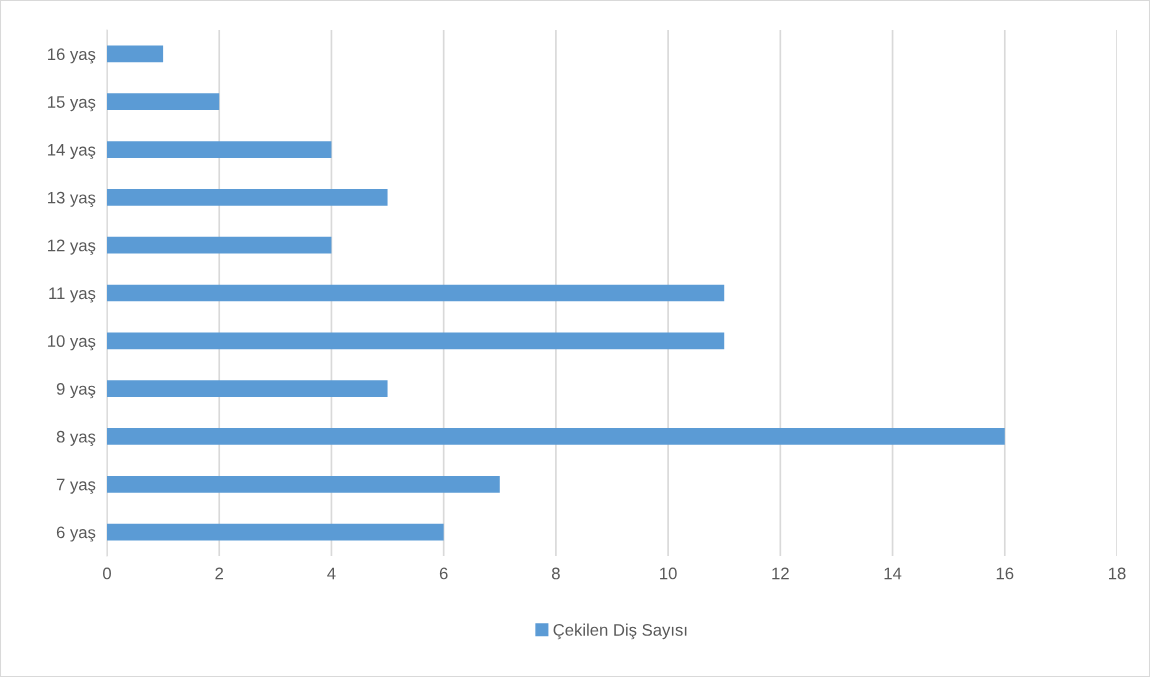 This screenshot has height=677, width=1150. I want to click on x-tick-label: 2, so click(219, 573).